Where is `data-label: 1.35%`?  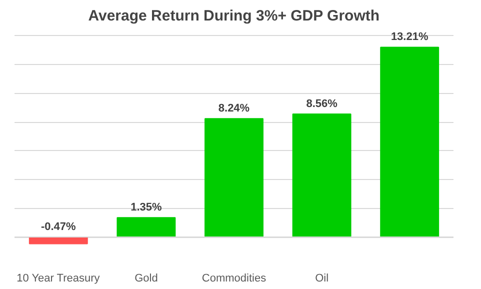 data-label: 1.35% is located at coordinates (146, 208).